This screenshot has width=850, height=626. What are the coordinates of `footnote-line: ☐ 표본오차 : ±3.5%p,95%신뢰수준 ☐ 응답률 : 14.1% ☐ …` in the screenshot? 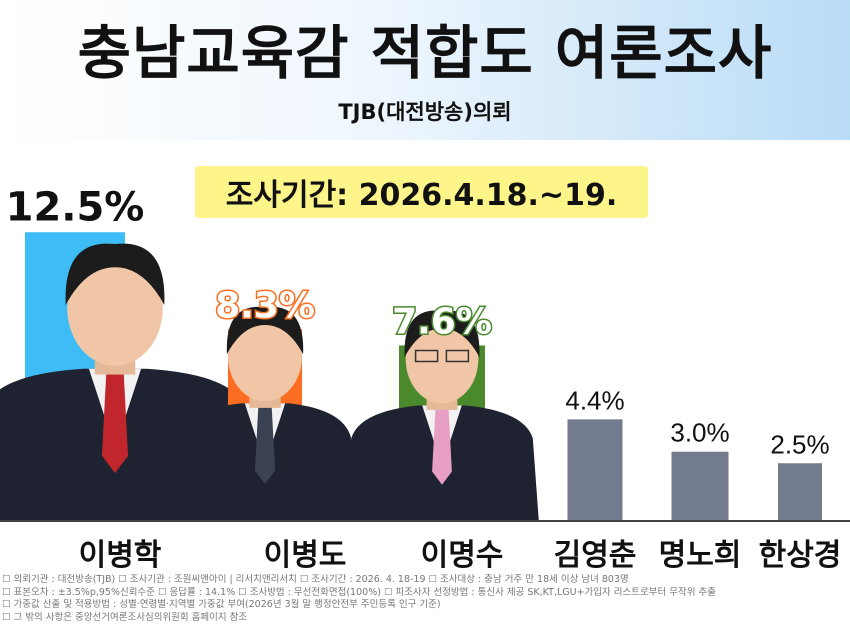 It's located at (359, 592).